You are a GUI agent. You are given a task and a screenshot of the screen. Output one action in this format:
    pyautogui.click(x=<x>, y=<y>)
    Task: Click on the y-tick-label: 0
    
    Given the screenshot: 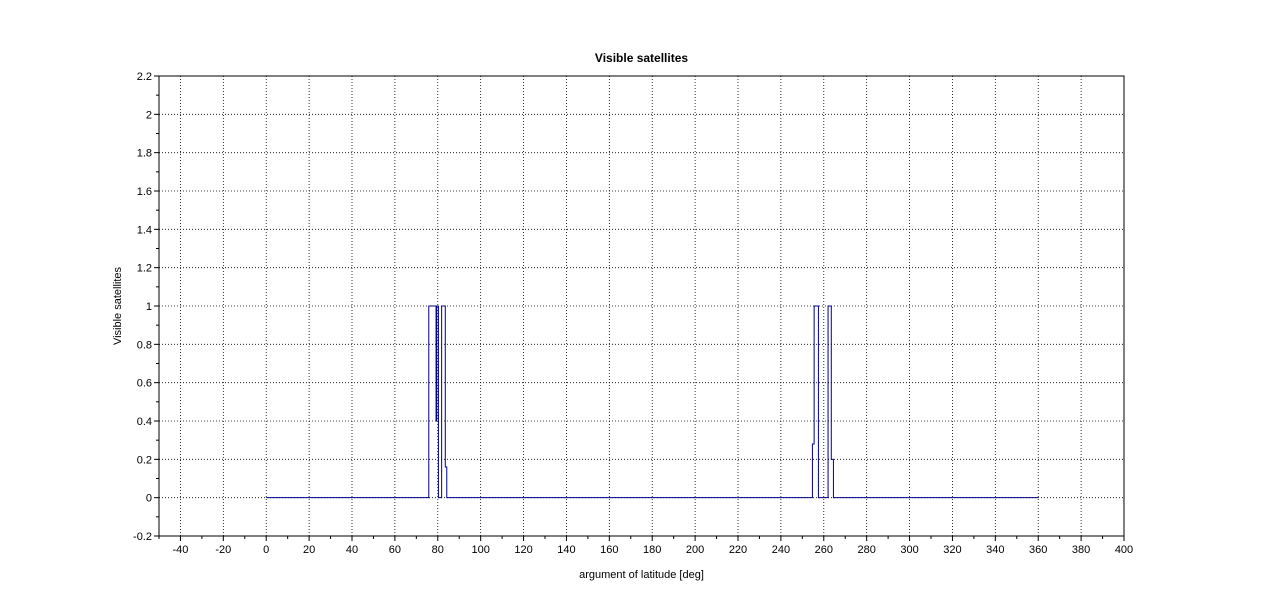 What is the action you would take?
    pyautogui.click(x=149, y=499)
    